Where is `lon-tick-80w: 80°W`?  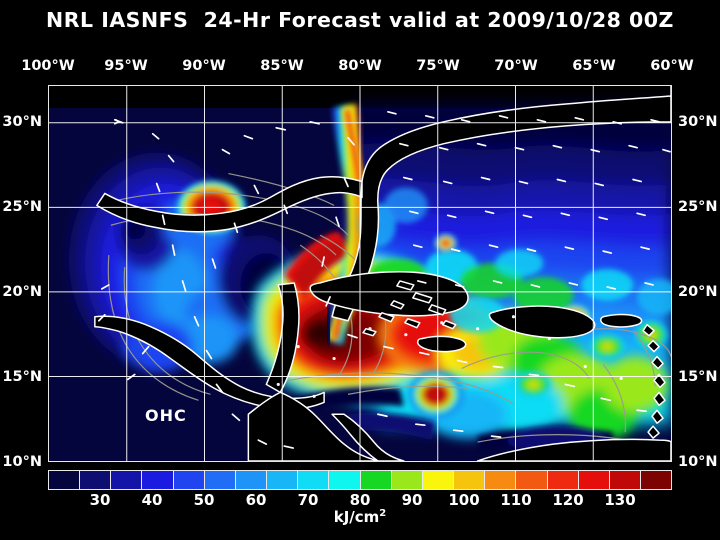
lon-tick-80w: 80°W is located at coordinates (360, 66).